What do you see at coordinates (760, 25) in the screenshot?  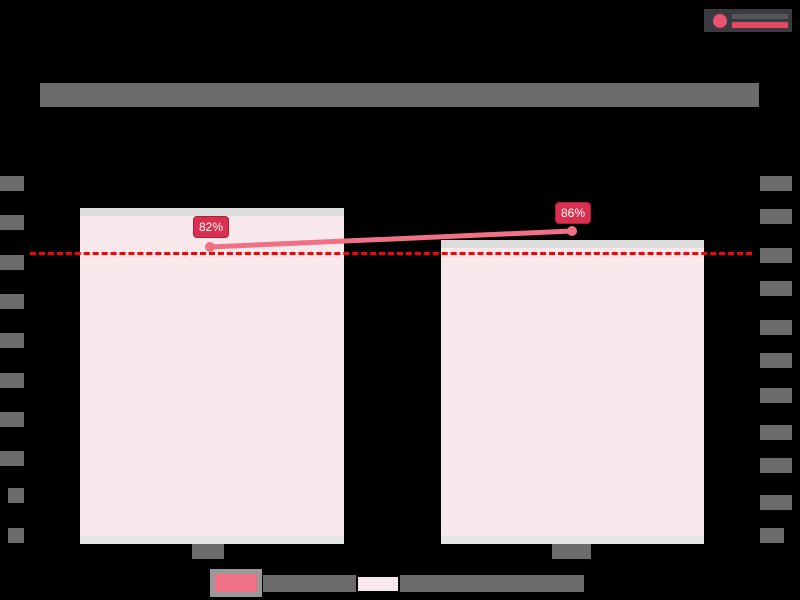 I see `logo-text-bottom` at bounding box center [760, 25].